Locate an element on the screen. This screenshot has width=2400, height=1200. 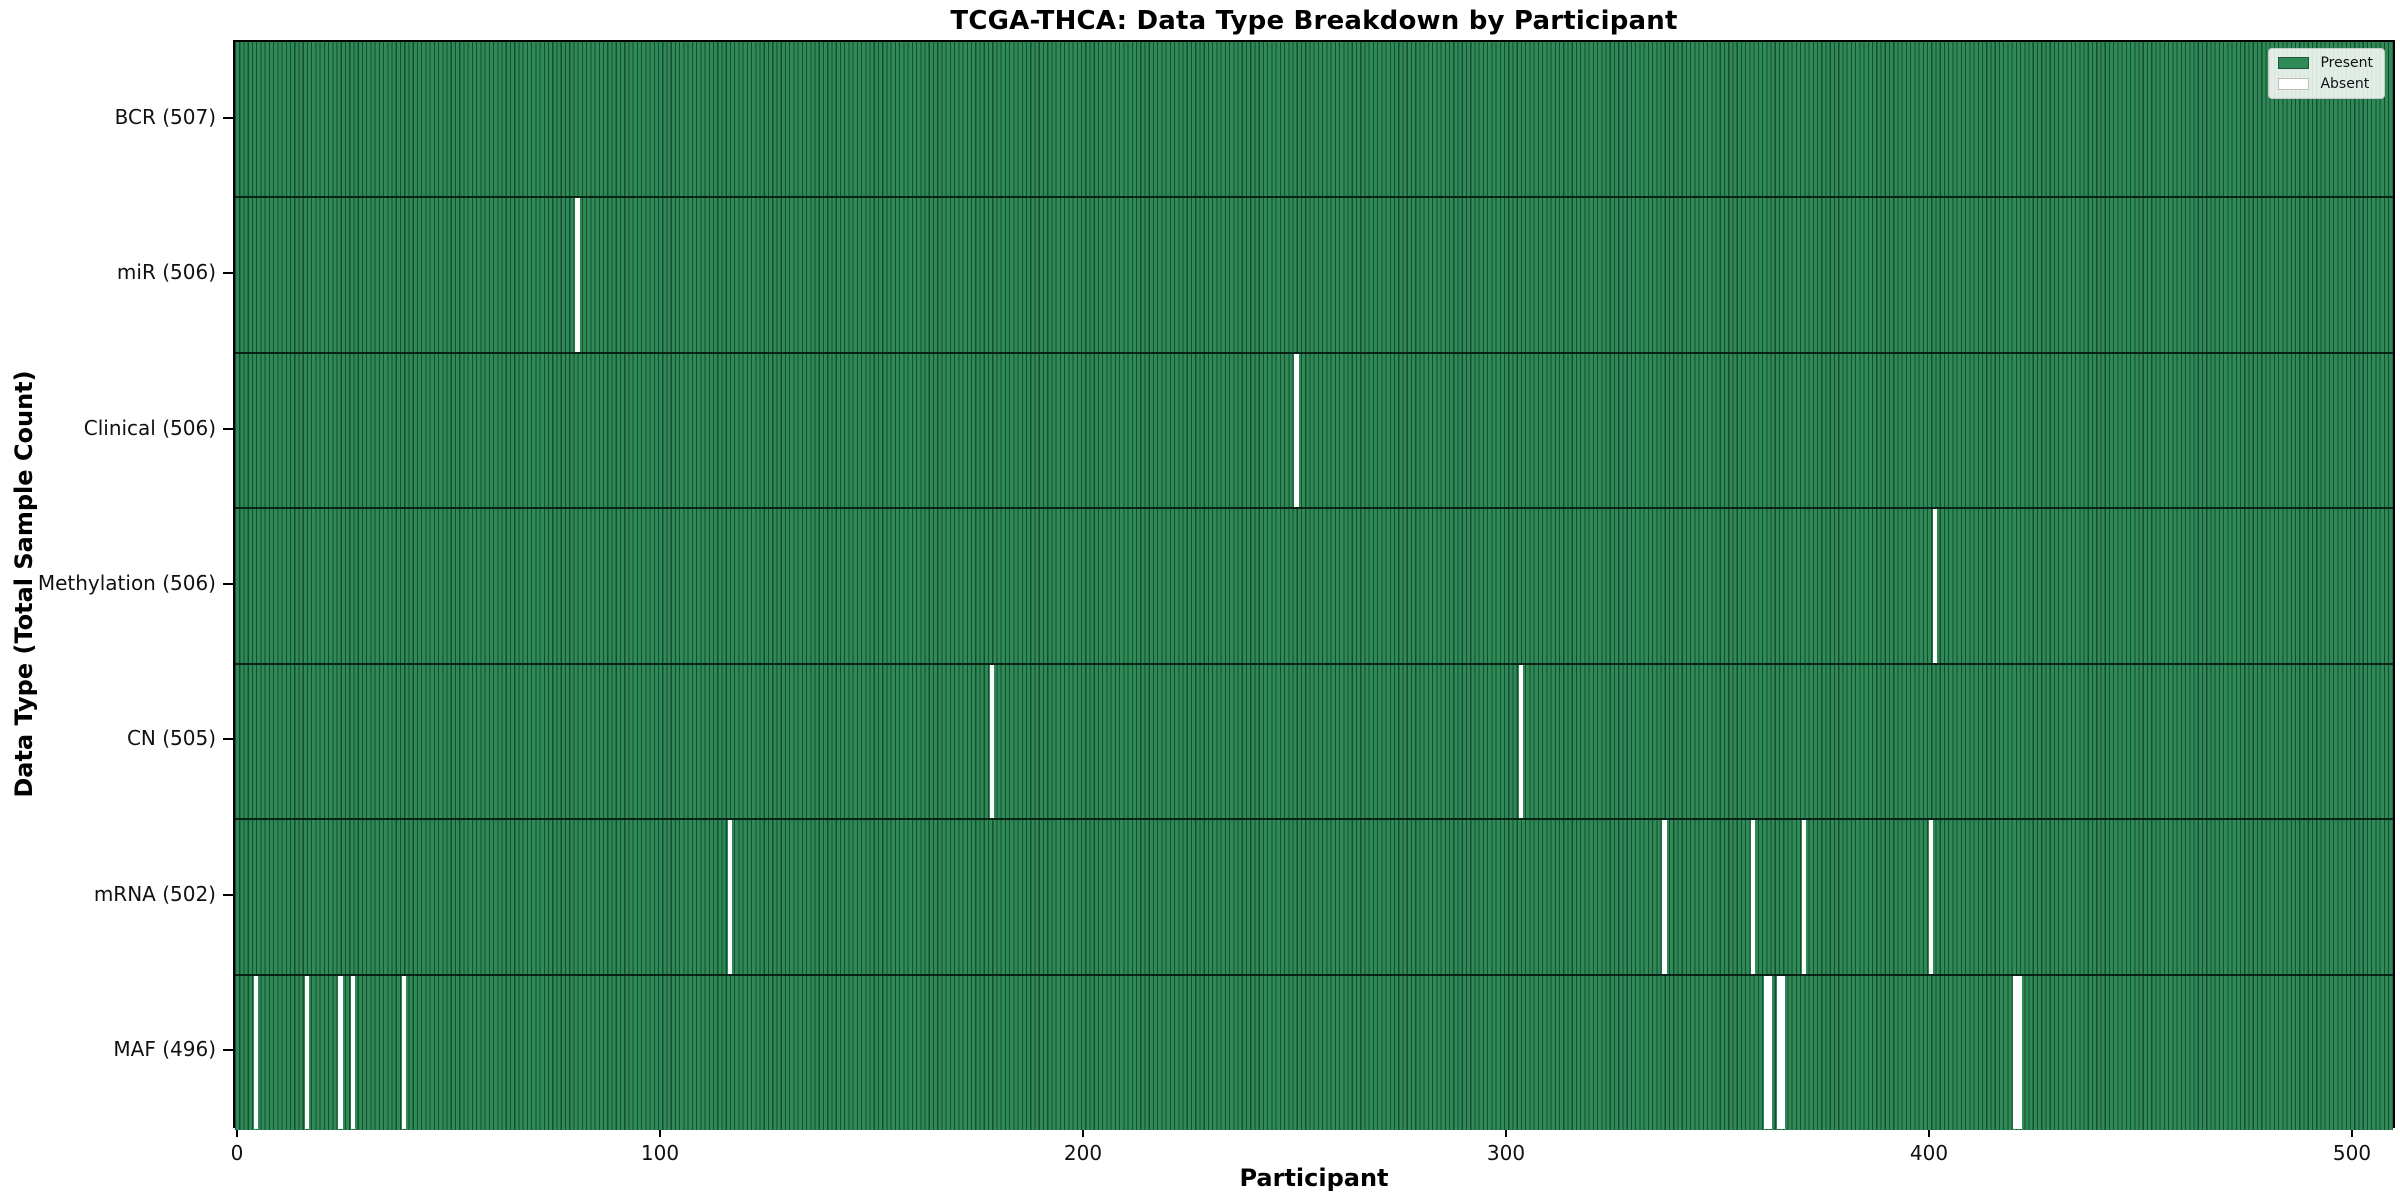
x-tick-label-300: 300 is located at coordinates (1506, 1153).